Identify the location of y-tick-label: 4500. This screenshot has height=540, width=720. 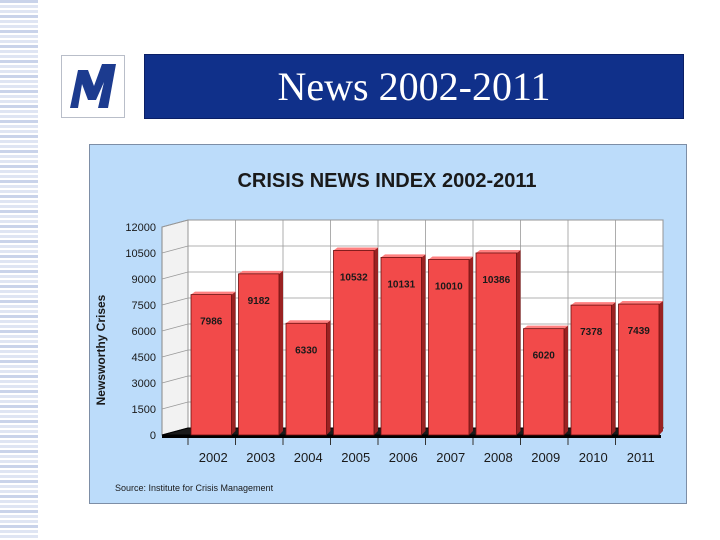
(144, 358).